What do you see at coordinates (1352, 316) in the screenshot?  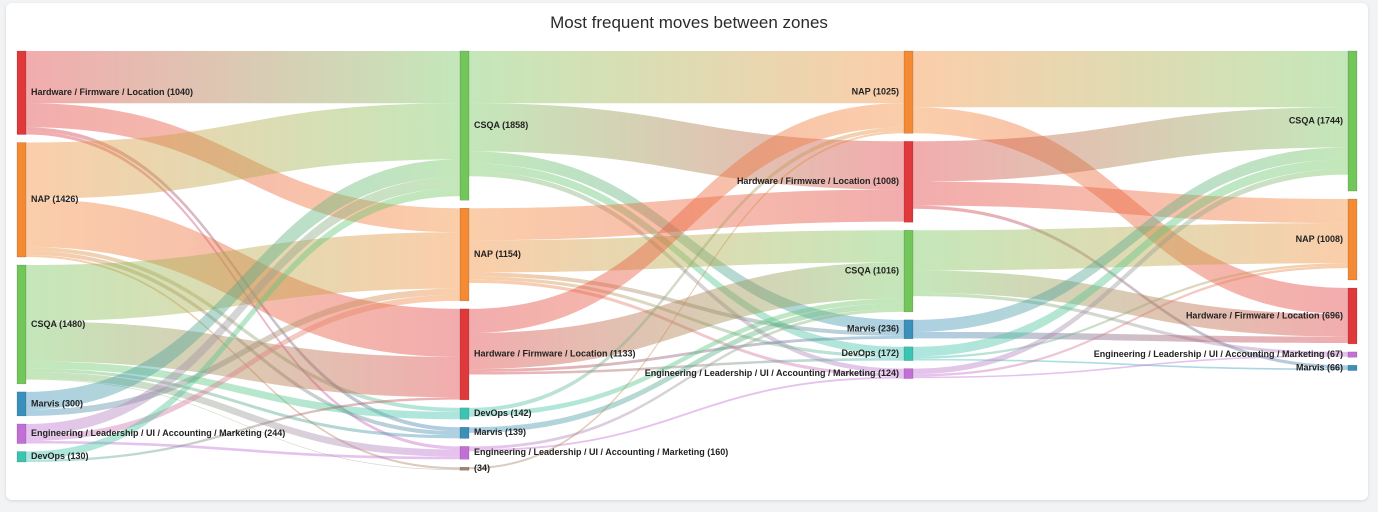 I see `node-hardware-firmware-location-col3` at bounding box center [1352, 316].